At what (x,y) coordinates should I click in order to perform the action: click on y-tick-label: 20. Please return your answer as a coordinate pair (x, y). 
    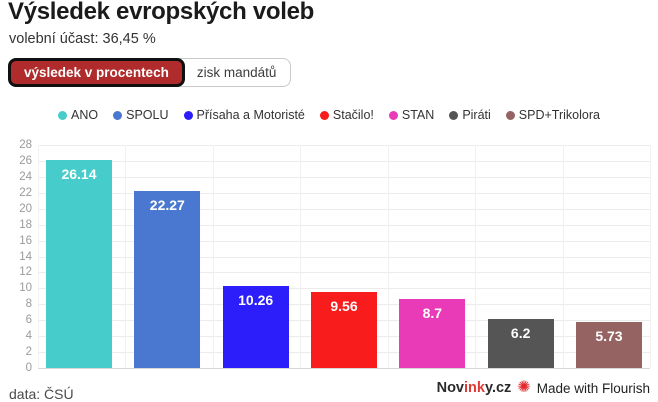
    Looking at the image, I should click on (25, 208).